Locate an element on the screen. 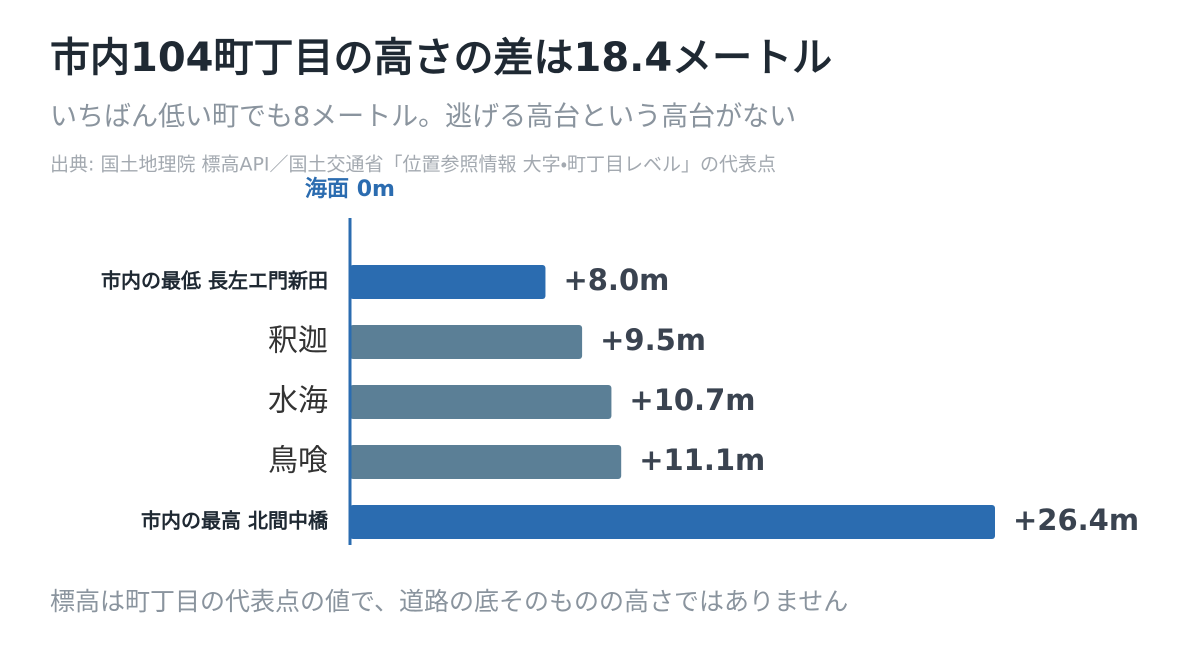  chart-subtitle: いちばん低い町でも8メートル。逃げる高台という高台がない is located at coordinates (423, 117).